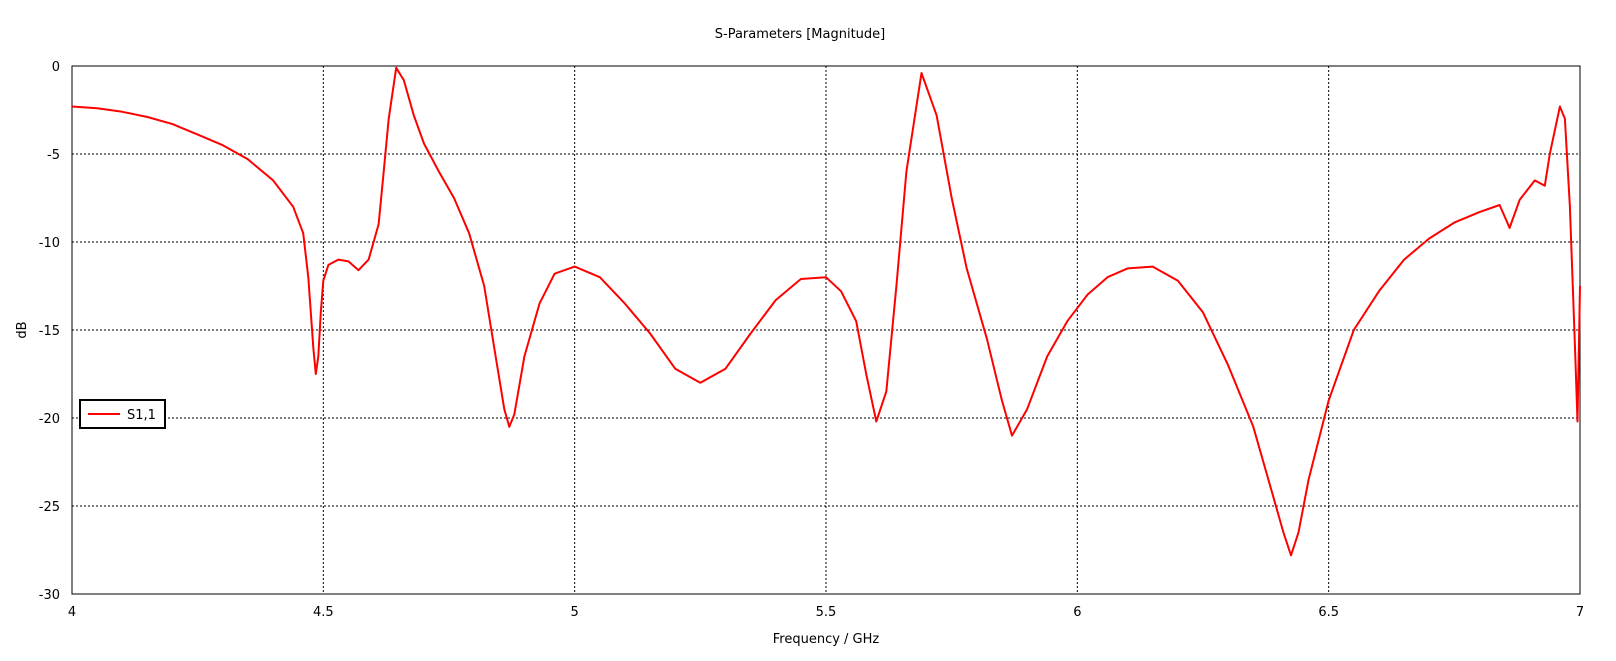  I want to click on x-axis-title: Frequency / GHz, so click(826, 639).